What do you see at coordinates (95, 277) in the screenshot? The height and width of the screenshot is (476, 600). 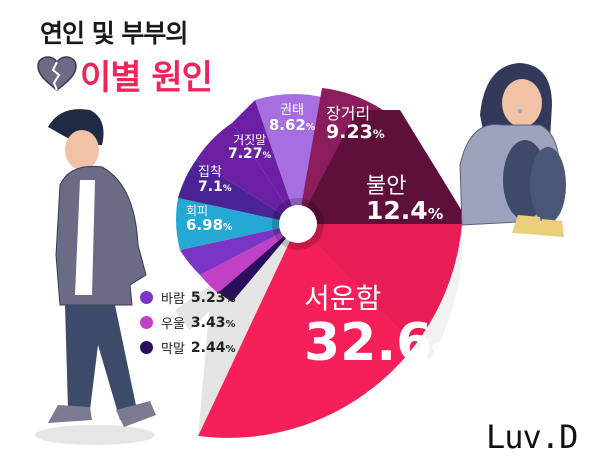 I see `sad-man-illustration` at bounding box center [95, 277].